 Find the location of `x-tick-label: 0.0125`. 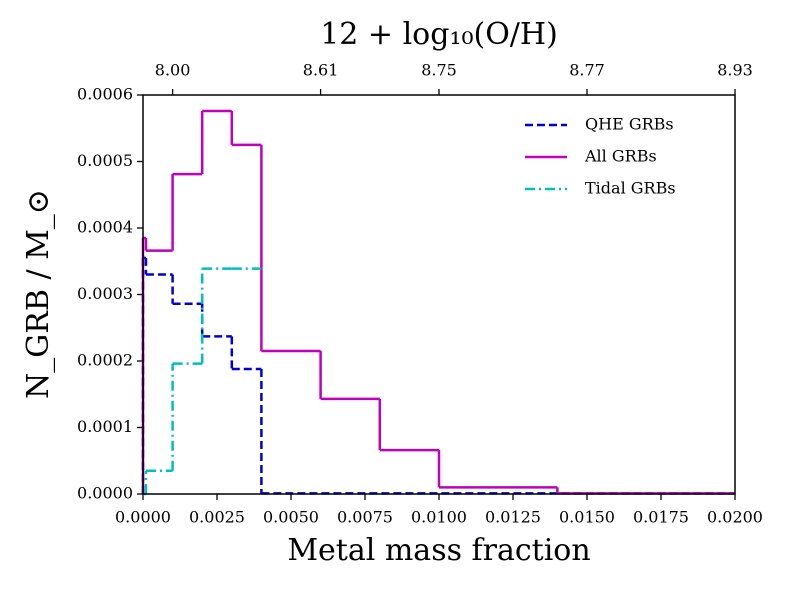

x-tick-label: 0.0125 is located at coordinates (513, 517).